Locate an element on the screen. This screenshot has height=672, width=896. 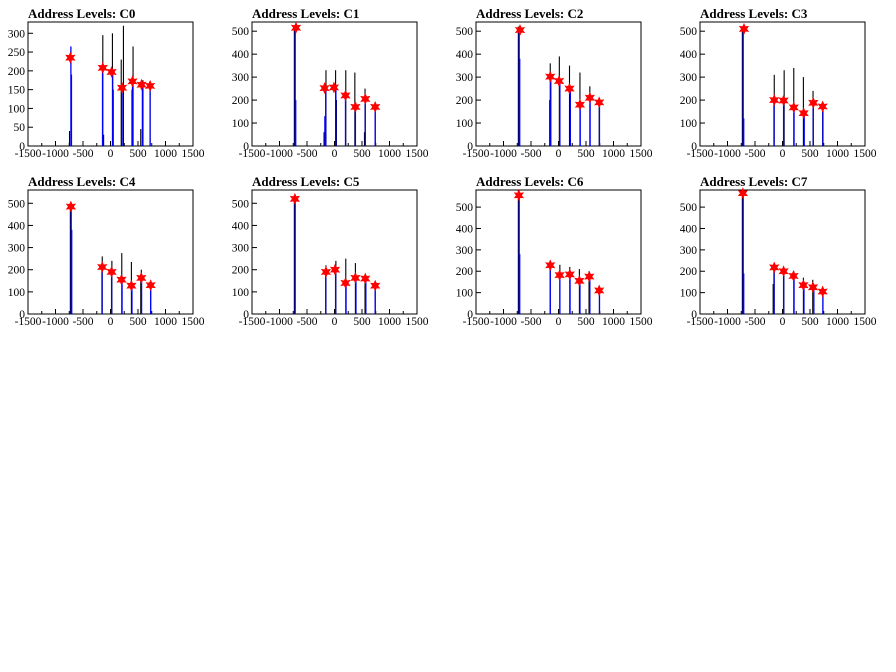
y-tick-label: 250 is located at coordinates (17, 53).